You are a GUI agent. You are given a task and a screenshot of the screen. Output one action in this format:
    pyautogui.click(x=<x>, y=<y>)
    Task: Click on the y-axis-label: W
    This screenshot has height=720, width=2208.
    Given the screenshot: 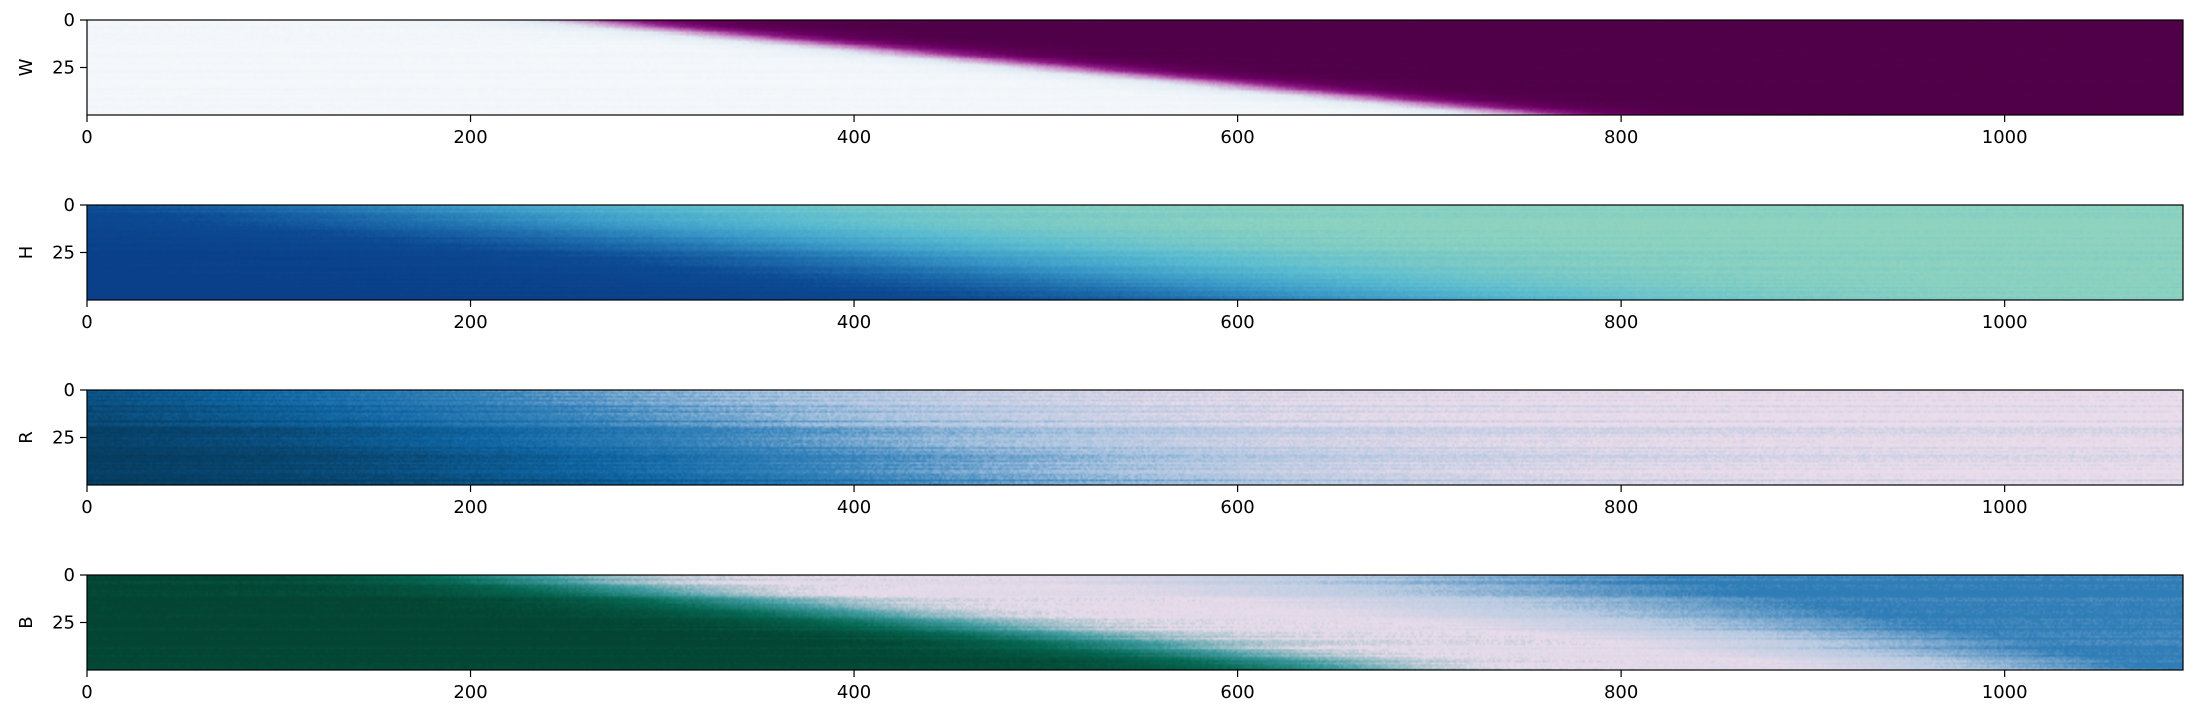 What is the action you would take?
    pyautogui.click(x=26, y=67)
    